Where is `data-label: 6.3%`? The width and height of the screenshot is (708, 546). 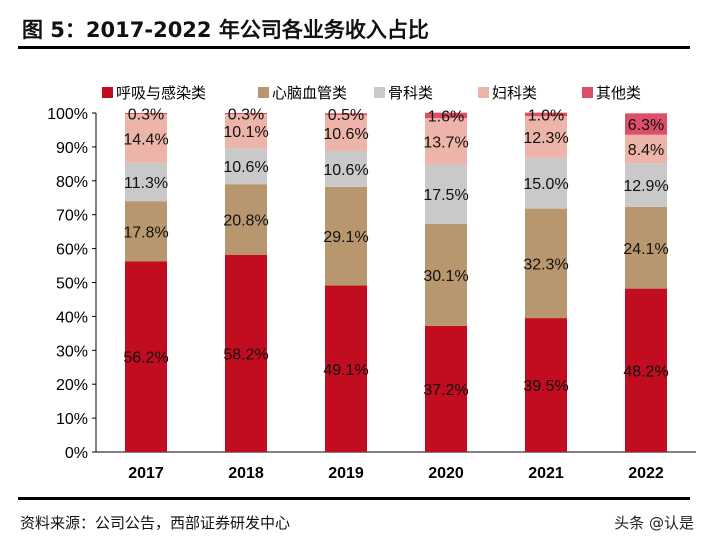 data-label: 6.3% is located at coordinates (646, 125).